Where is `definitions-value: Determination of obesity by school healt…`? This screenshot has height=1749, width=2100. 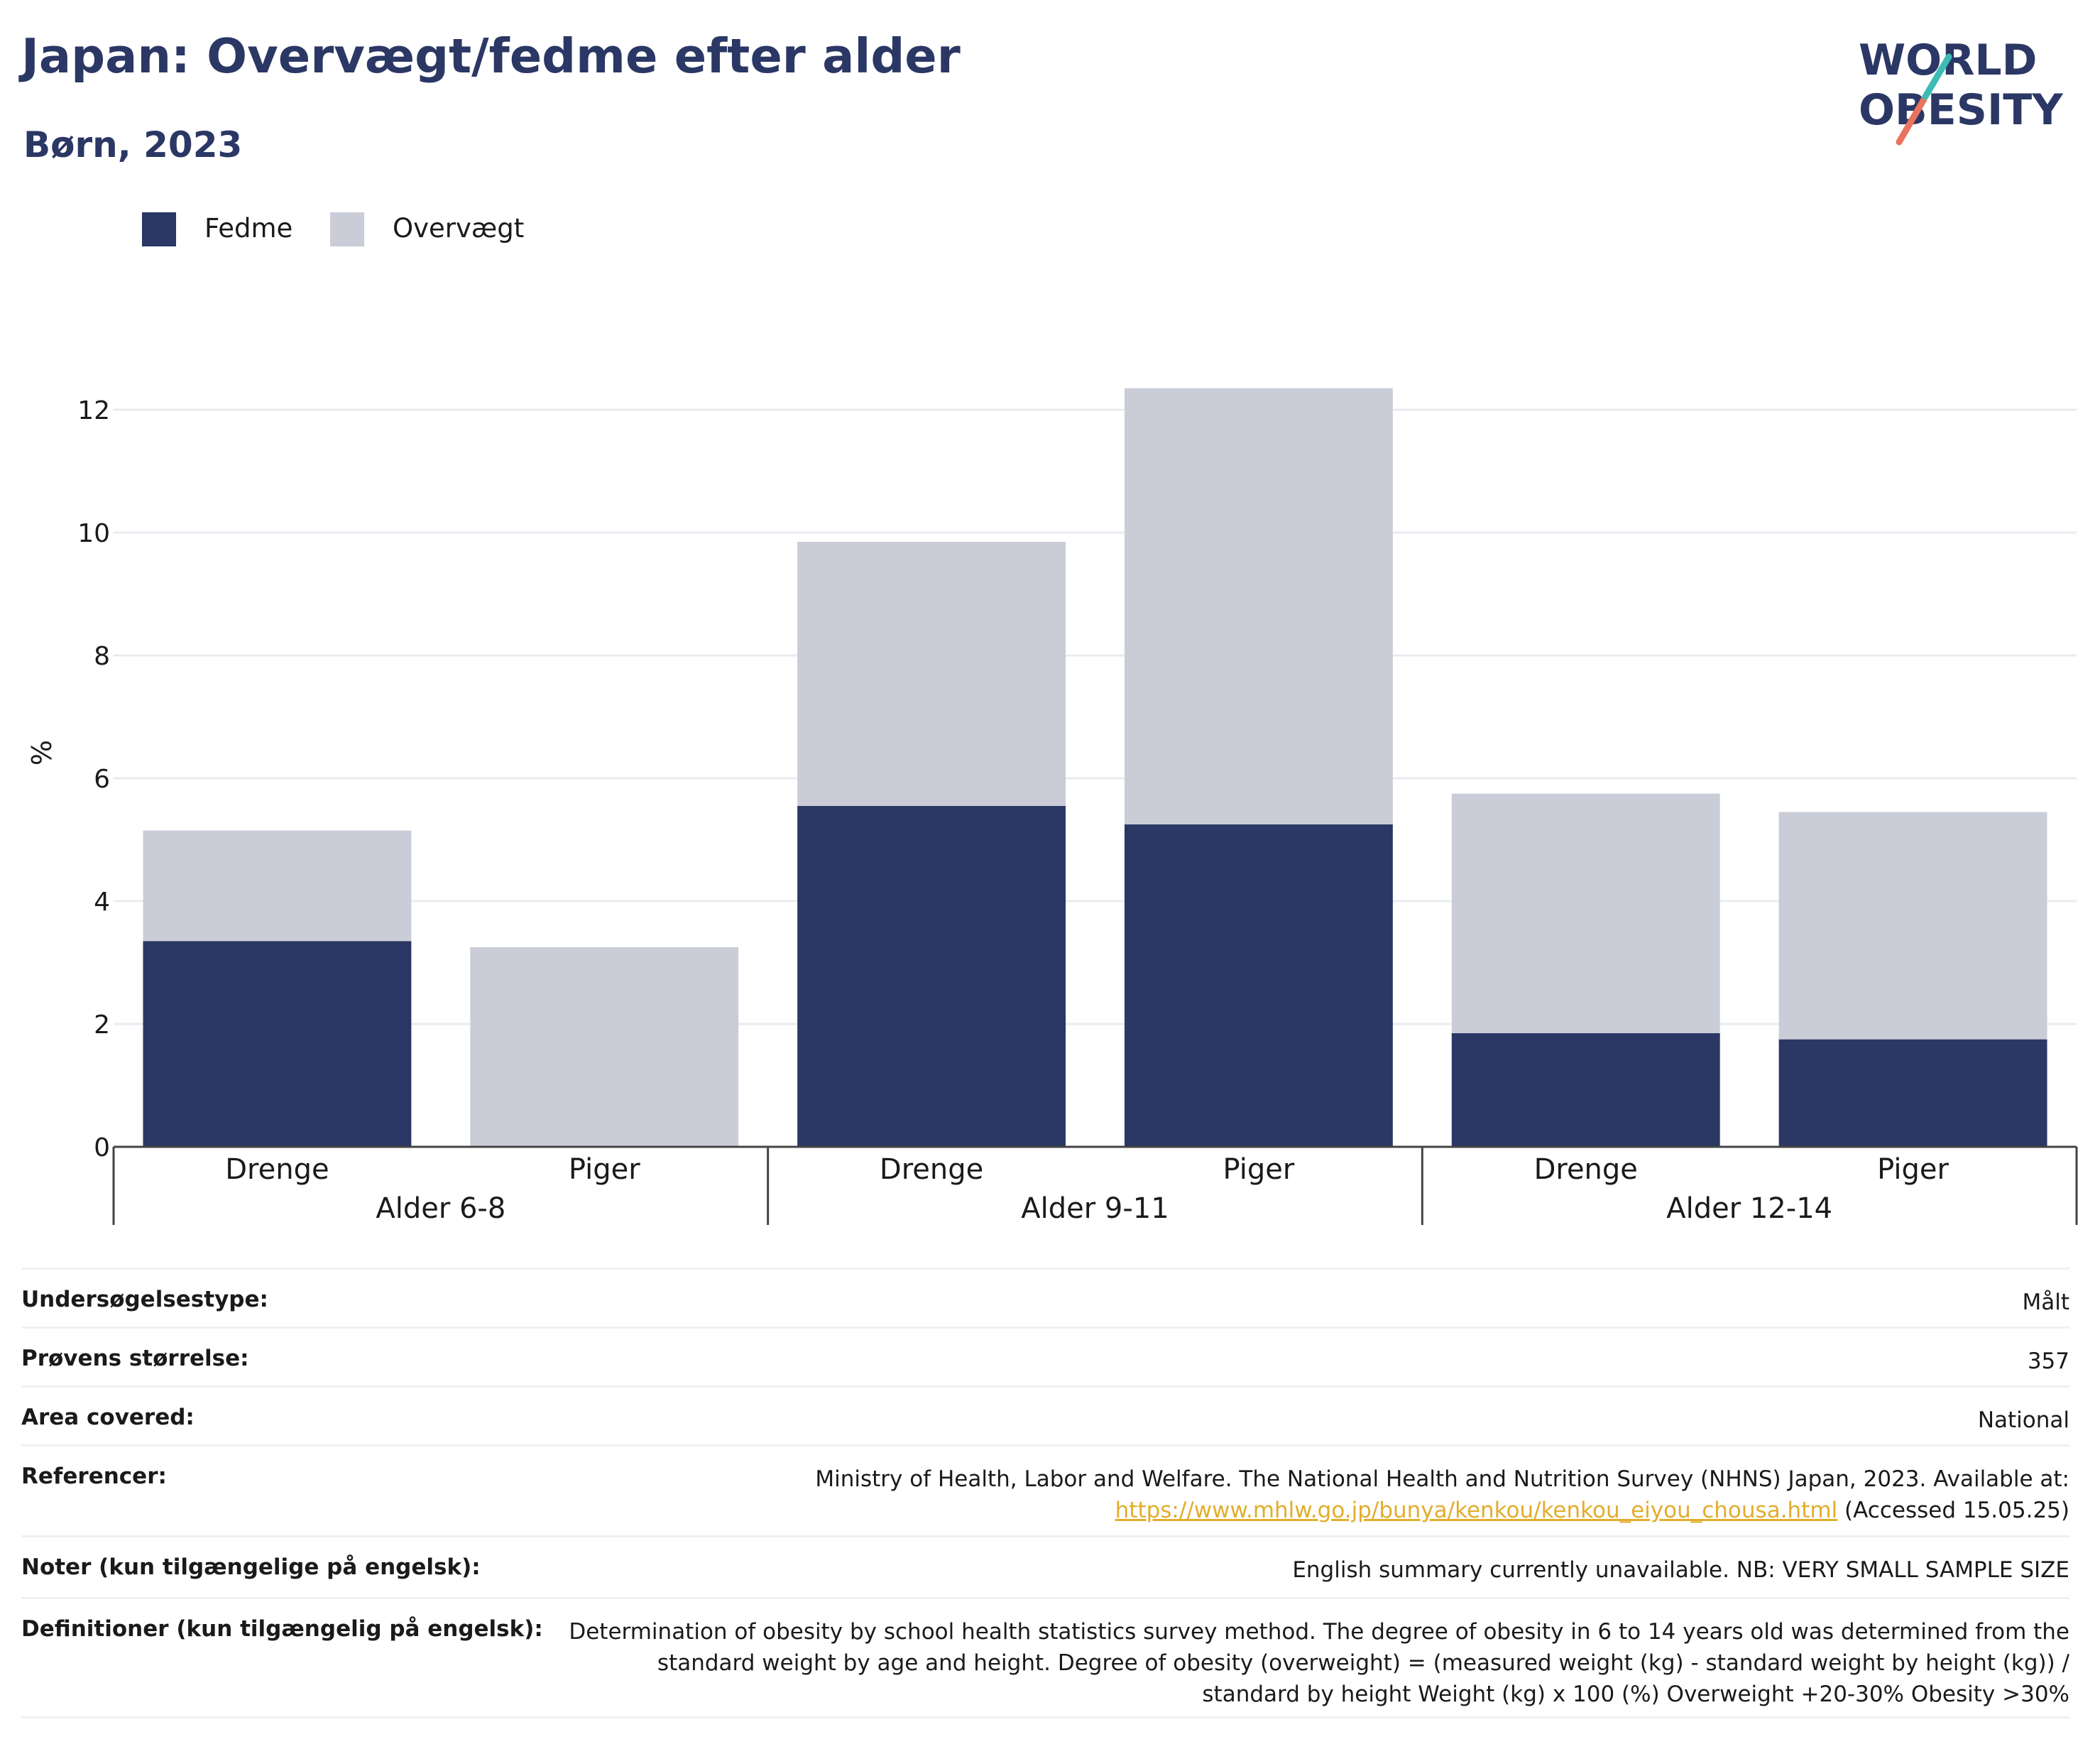
definitions-value: Determination of obesity by school healt… is located at coordinates (1319, 1663).